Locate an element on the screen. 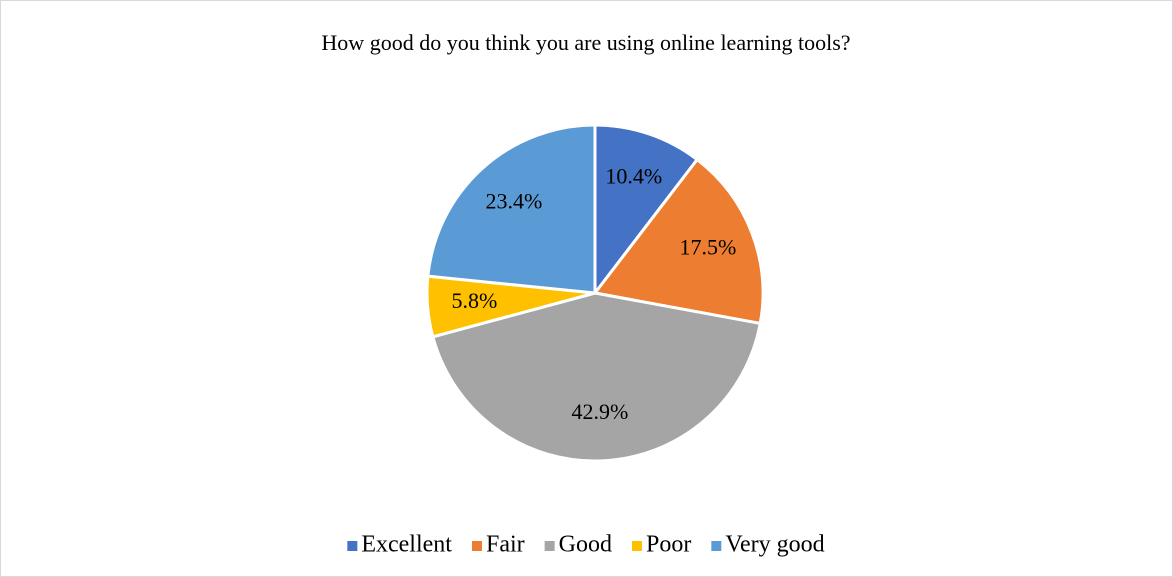  data-label: 17.5% is located at coordinates (707, 247).